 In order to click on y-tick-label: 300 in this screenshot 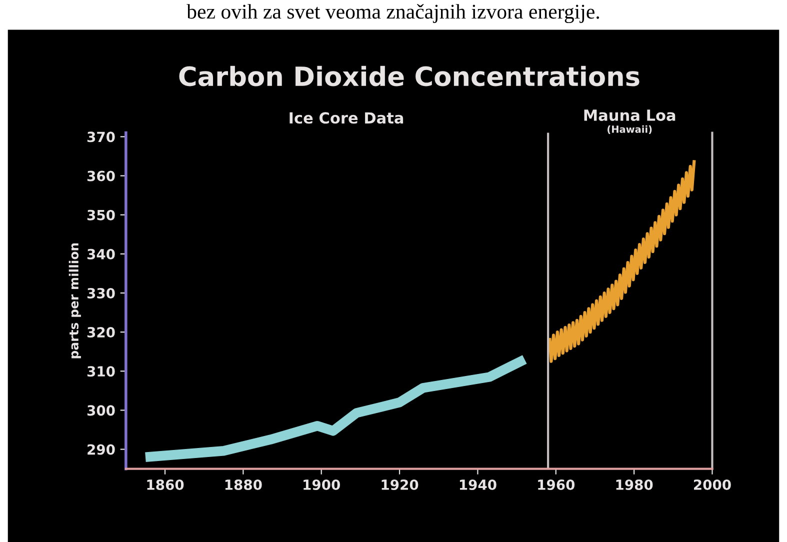, I will do `click(101, 410)`.